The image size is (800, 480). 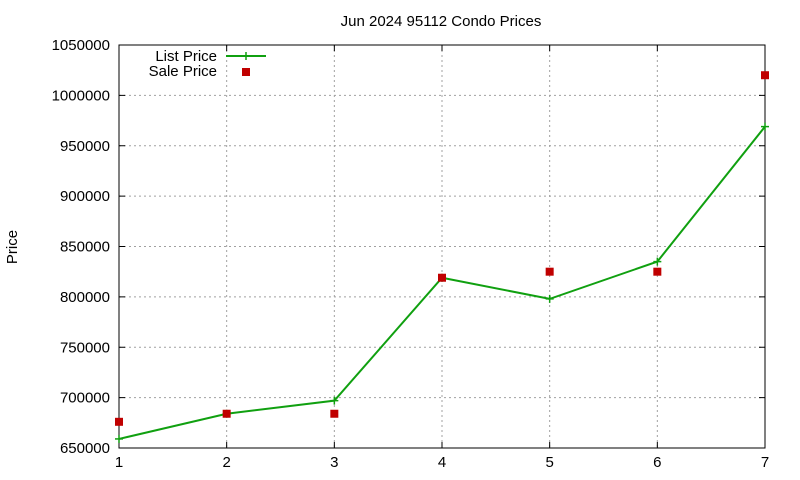 I want to click on legend-label: List Price, so click(x=186, y=56).